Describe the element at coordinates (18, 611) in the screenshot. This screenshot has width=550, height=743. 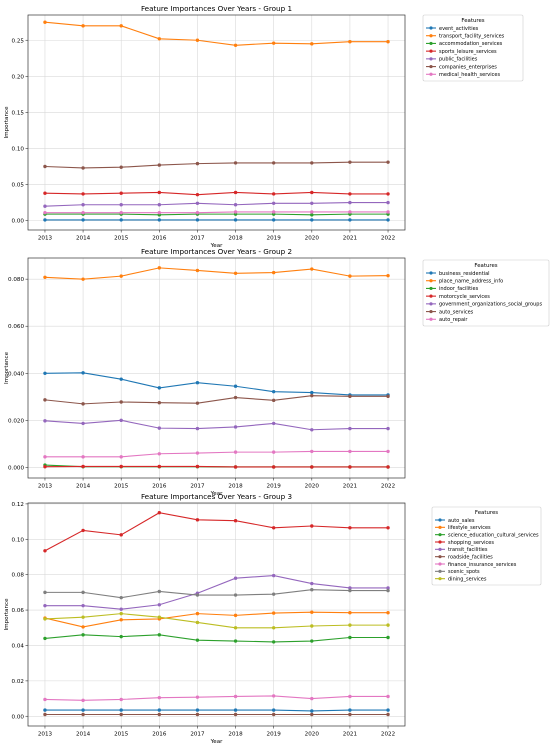
I see `y-tick-label: 0.06` at that location.